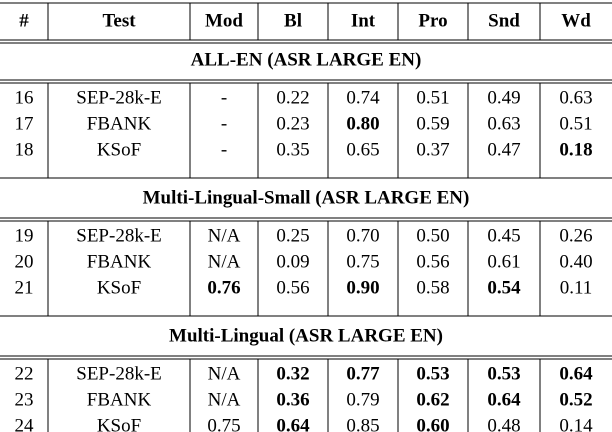  What do you see at coordinates (576, 423) in the screenshot?
I see `cell: 0.14` at bounding box center [576, 423].